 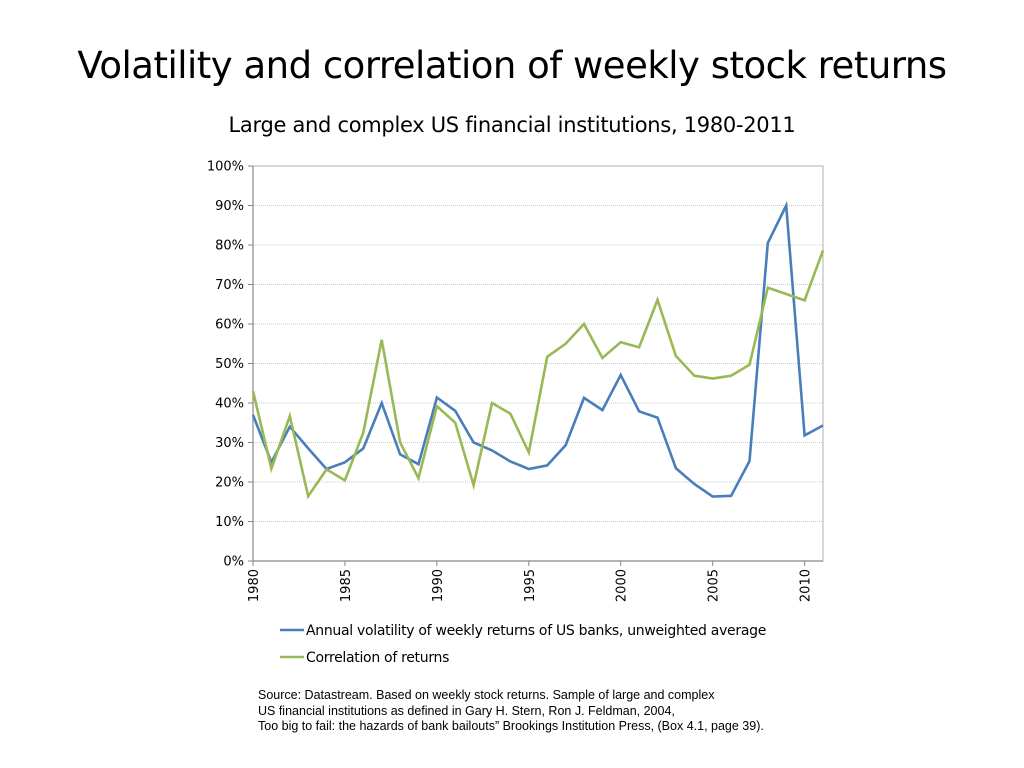 I want to click on x-tick-label: 1985, so click(x=346, y=585).